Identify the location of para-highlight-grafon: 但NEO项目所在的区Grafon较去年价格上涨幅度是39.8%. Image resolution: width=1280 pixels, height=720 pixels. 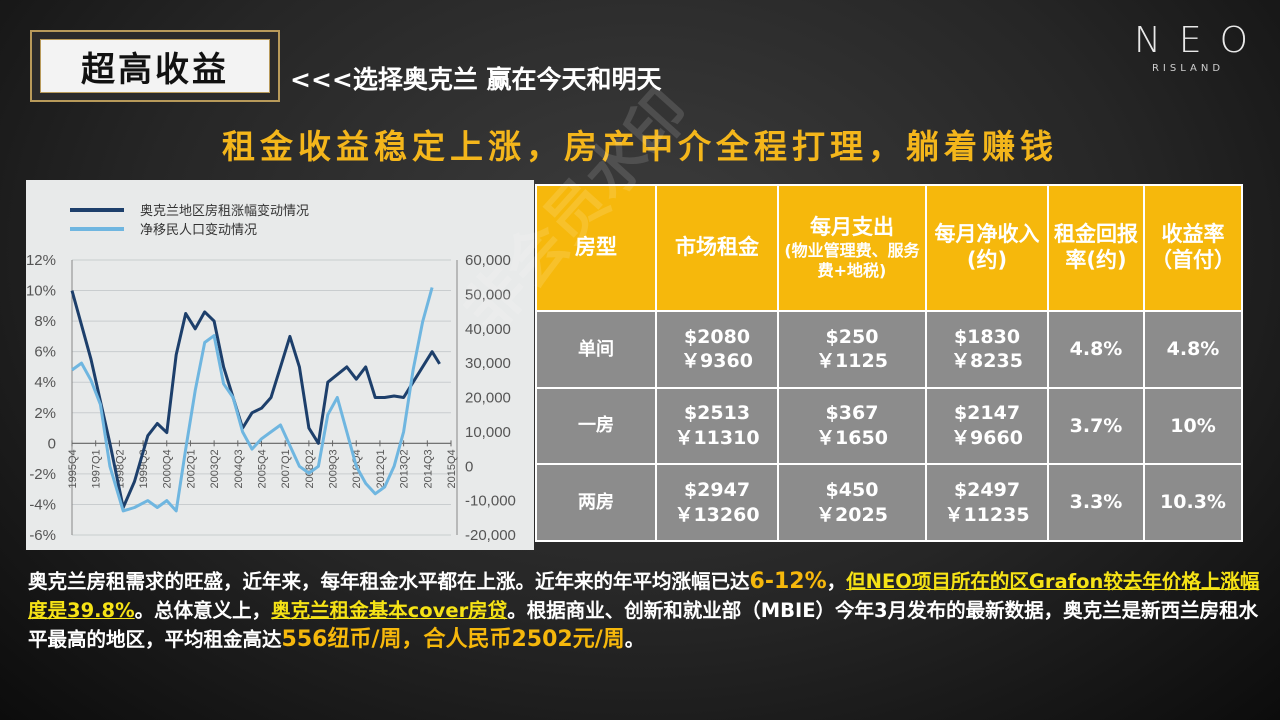
(644, 596).